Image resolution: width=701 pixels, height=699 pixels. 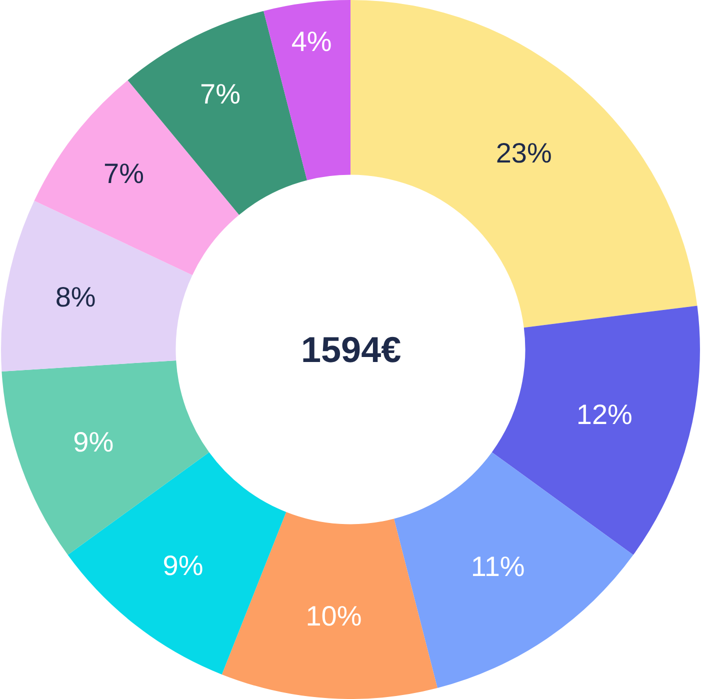 What do you see at coordinates (524, 152) in the screenshot?
I see `data-label: 23%` at bounding box center [524, 152].